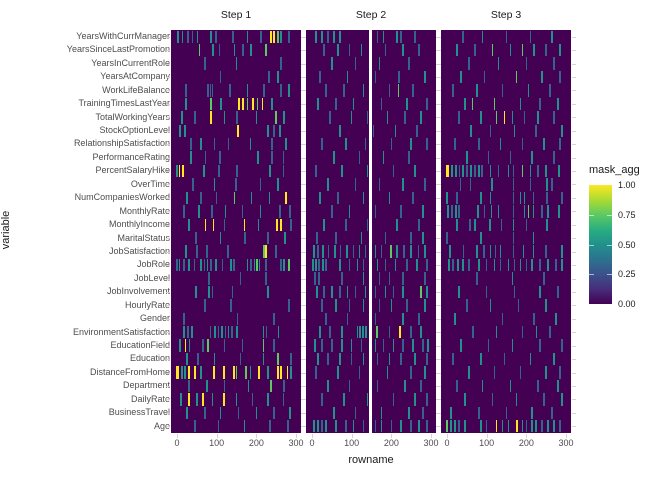 The width and height of the screenshot is (672, 480). What do you see at coordinates (134, 130) in the screenshot?
I see `y-tick-label: StockOptionLevel` at bounding box center [134, 130].